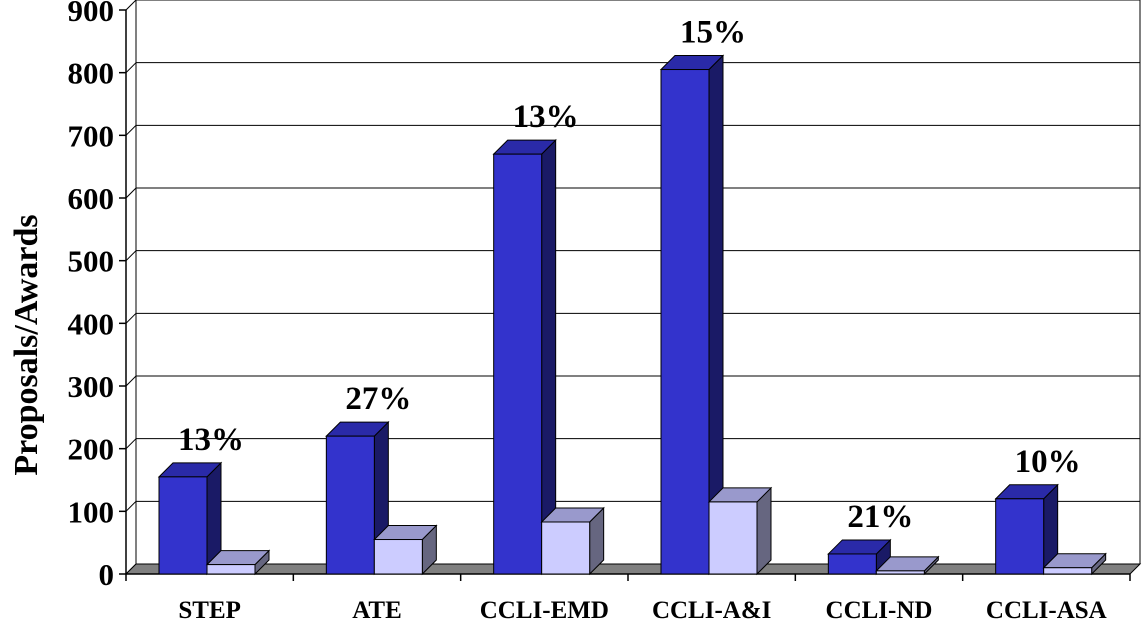 Image resolution: width=1143 pixels, height=627 pixels. Describe the element at coordinates (91, 14) in the screenshot. I see `y-tick-label: 900` at that location.